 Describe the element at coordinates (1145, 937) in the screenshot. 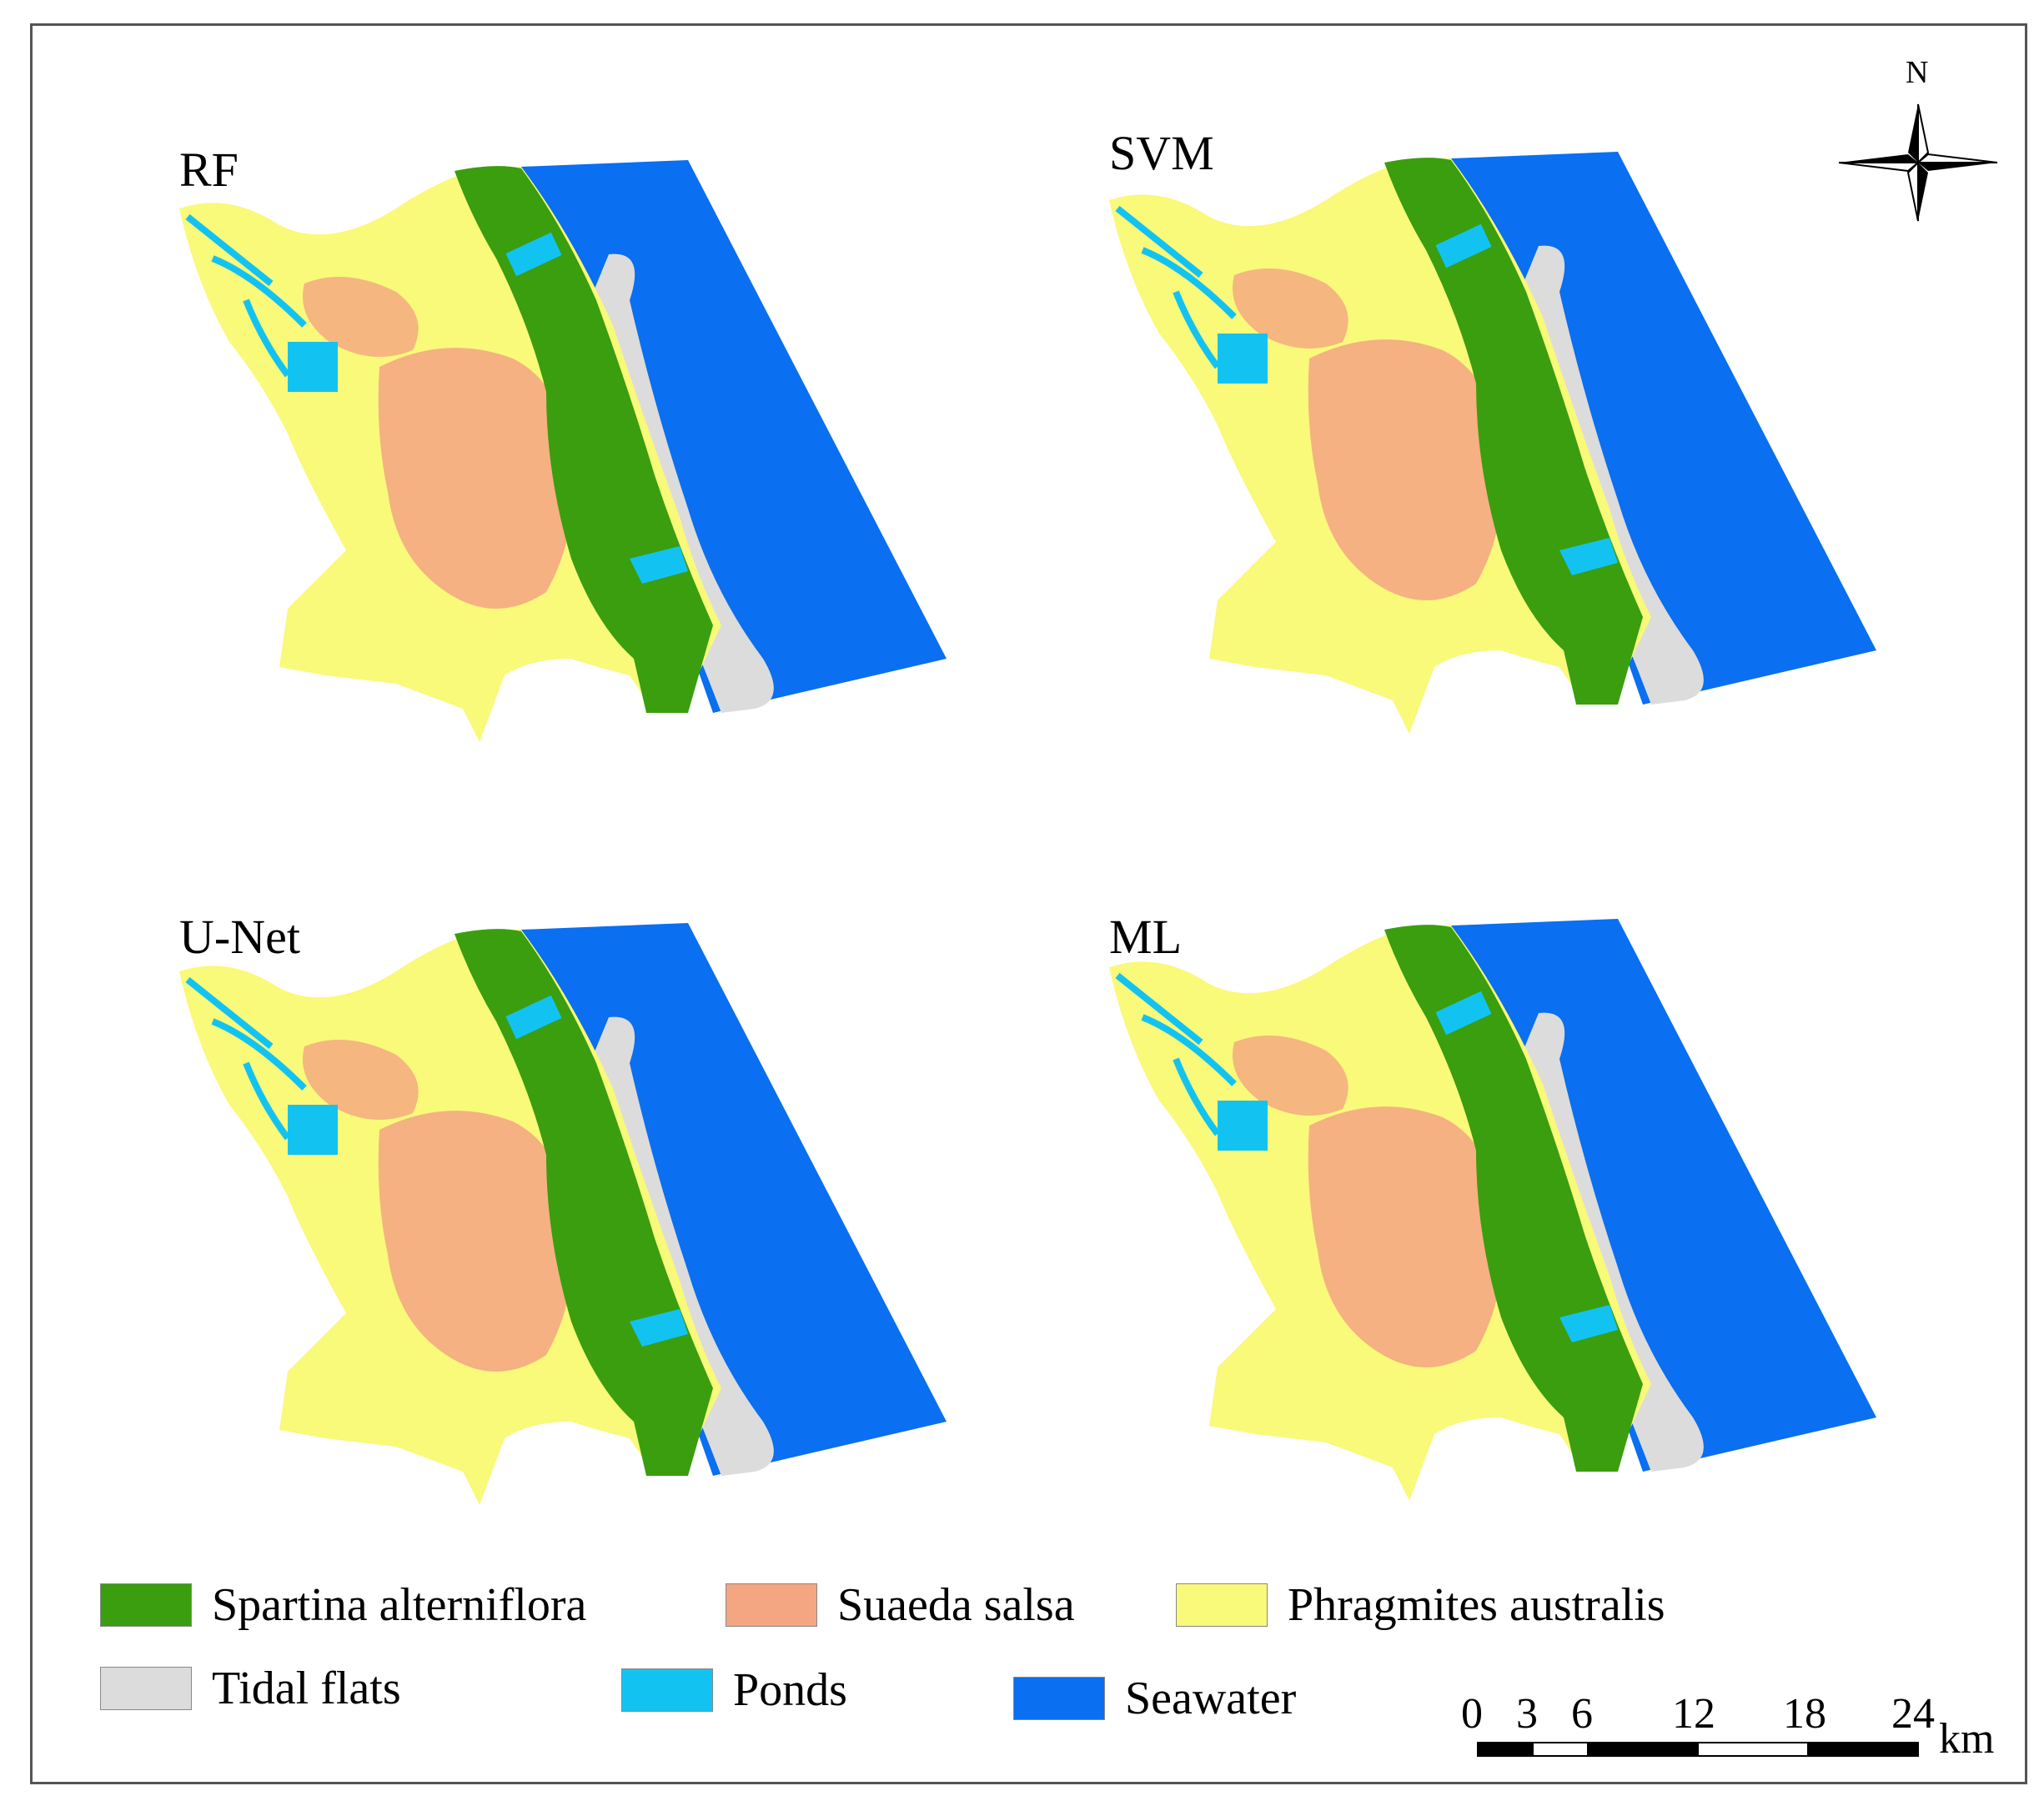

I see `panel-label-ml: ML` at that location.